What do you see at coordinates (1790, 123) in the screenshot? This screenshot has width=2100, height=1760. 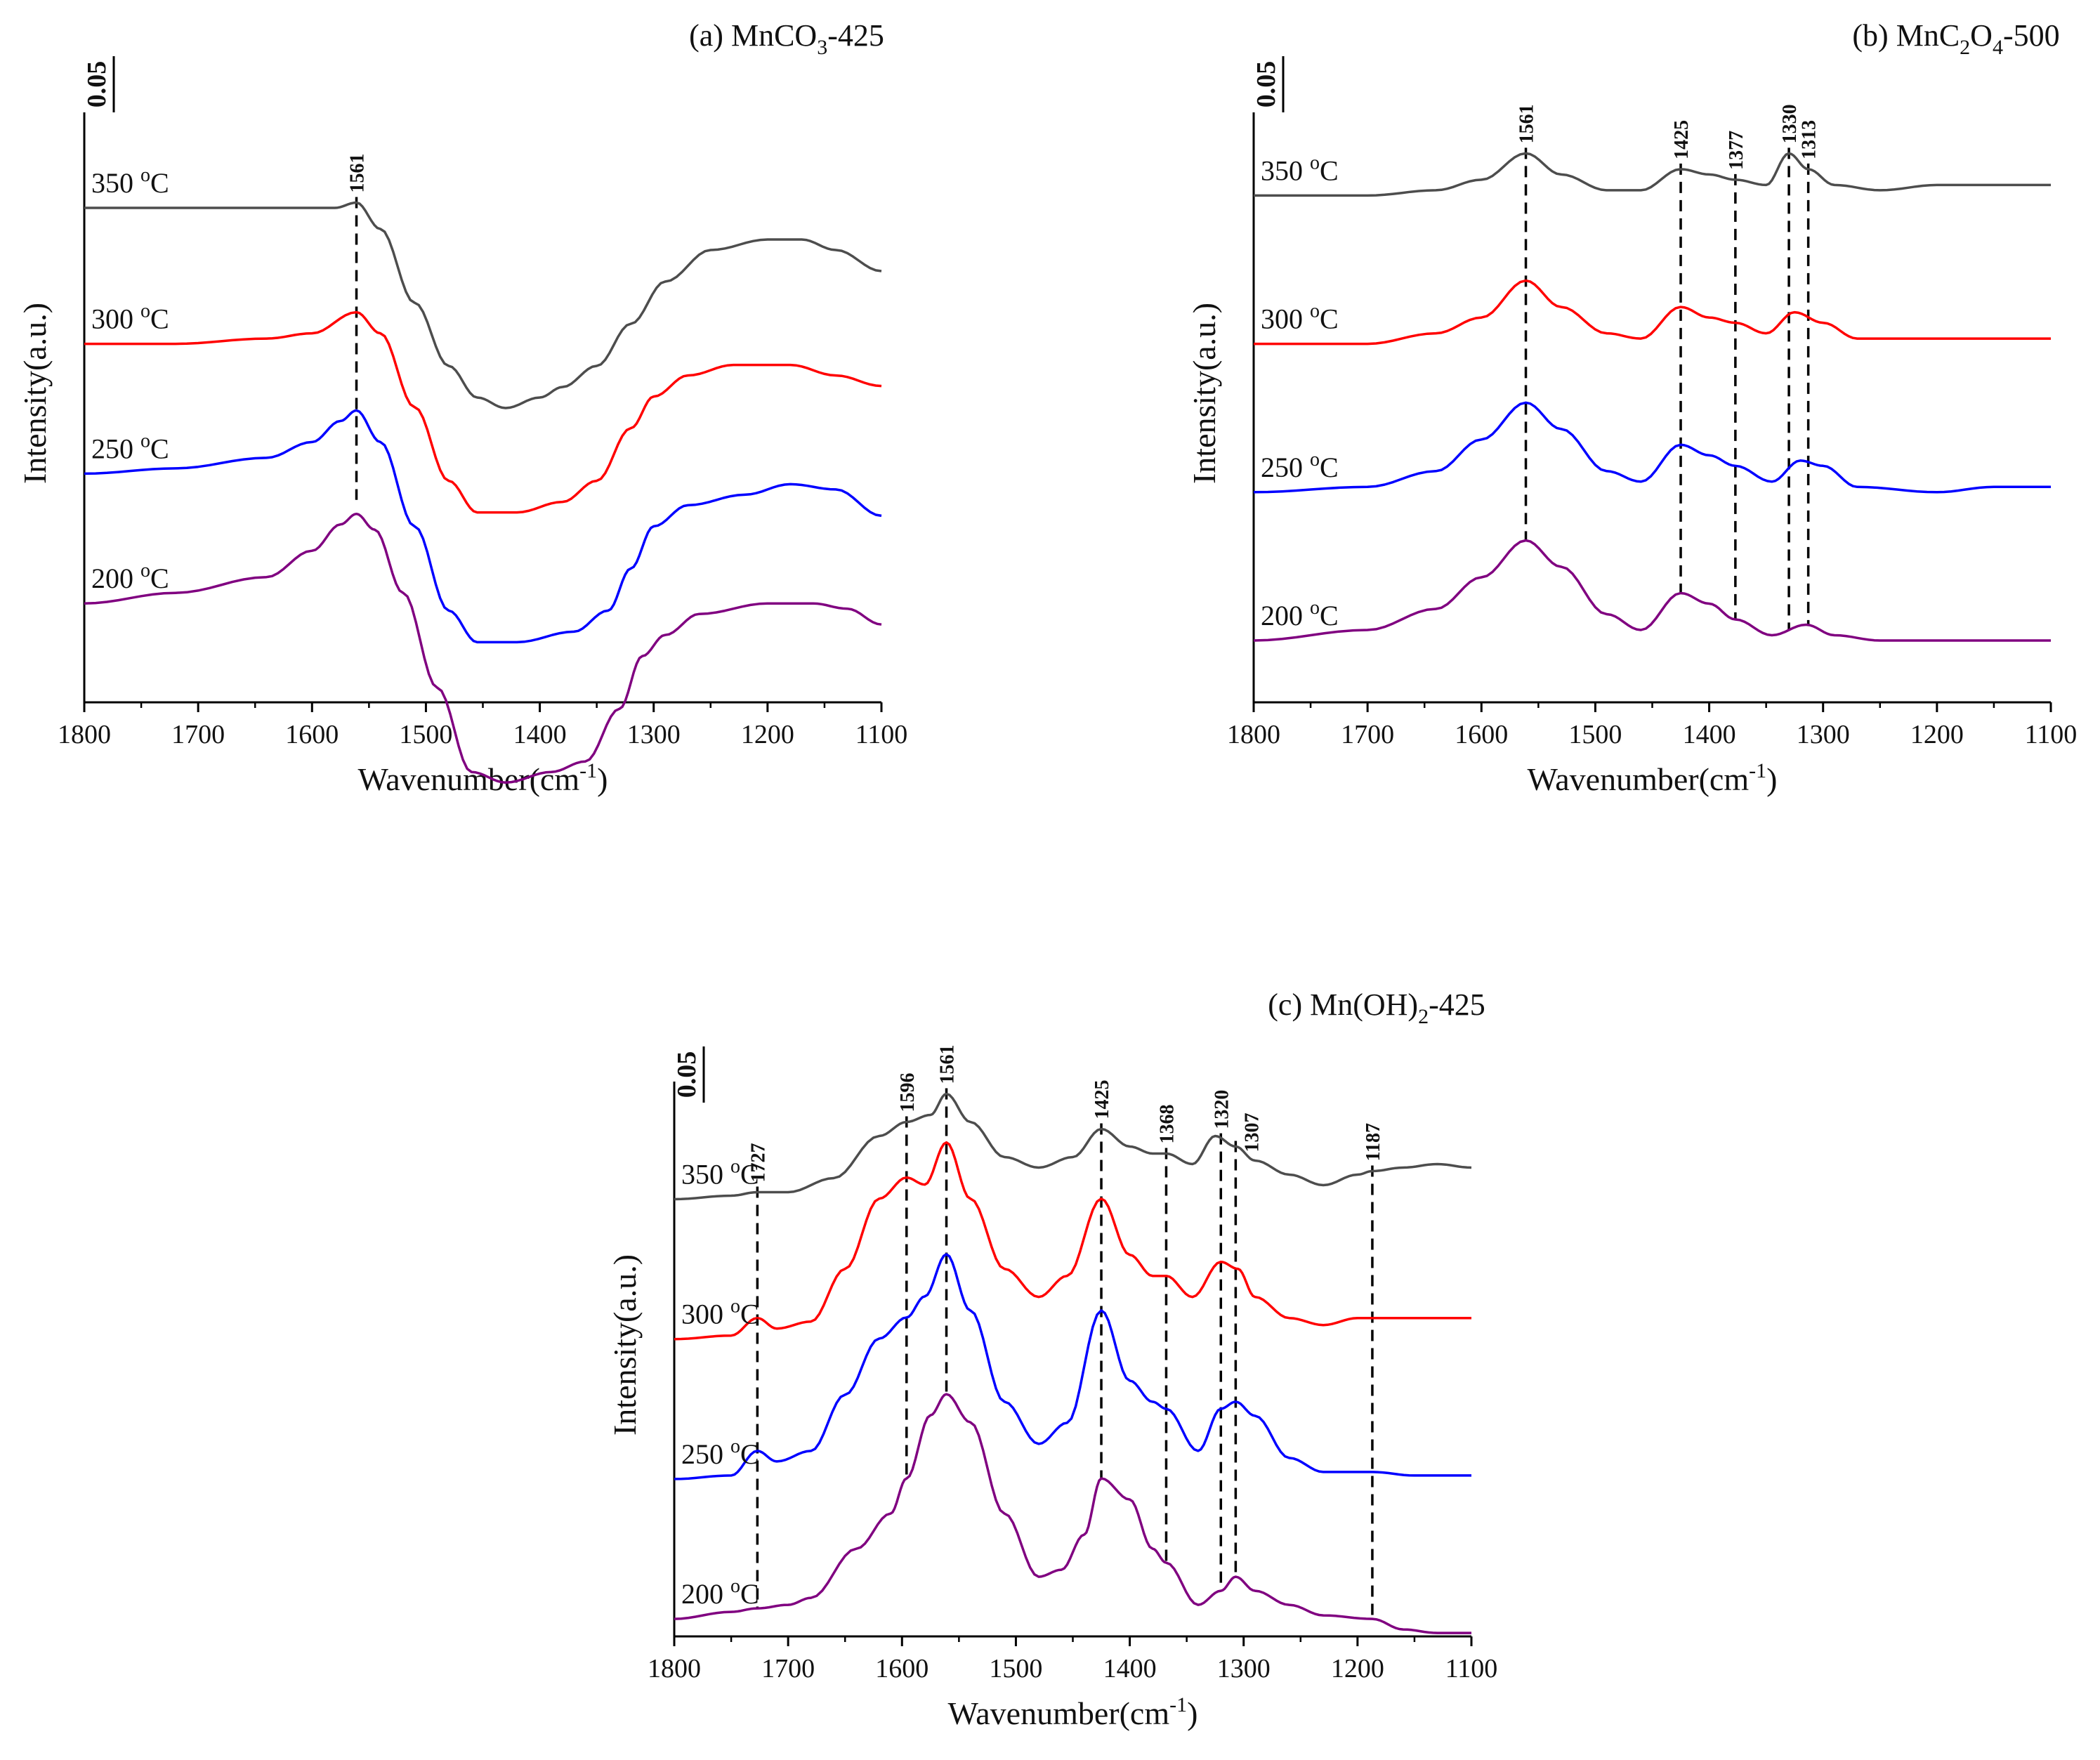 I see `peak-label: 1330` at bounding box center [1790, 123].